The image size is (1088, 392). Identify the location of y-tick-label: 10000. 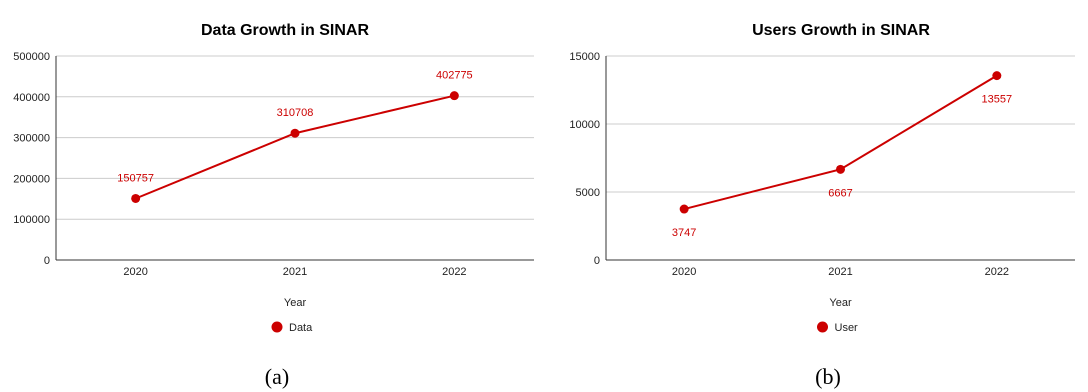
(584, 125).